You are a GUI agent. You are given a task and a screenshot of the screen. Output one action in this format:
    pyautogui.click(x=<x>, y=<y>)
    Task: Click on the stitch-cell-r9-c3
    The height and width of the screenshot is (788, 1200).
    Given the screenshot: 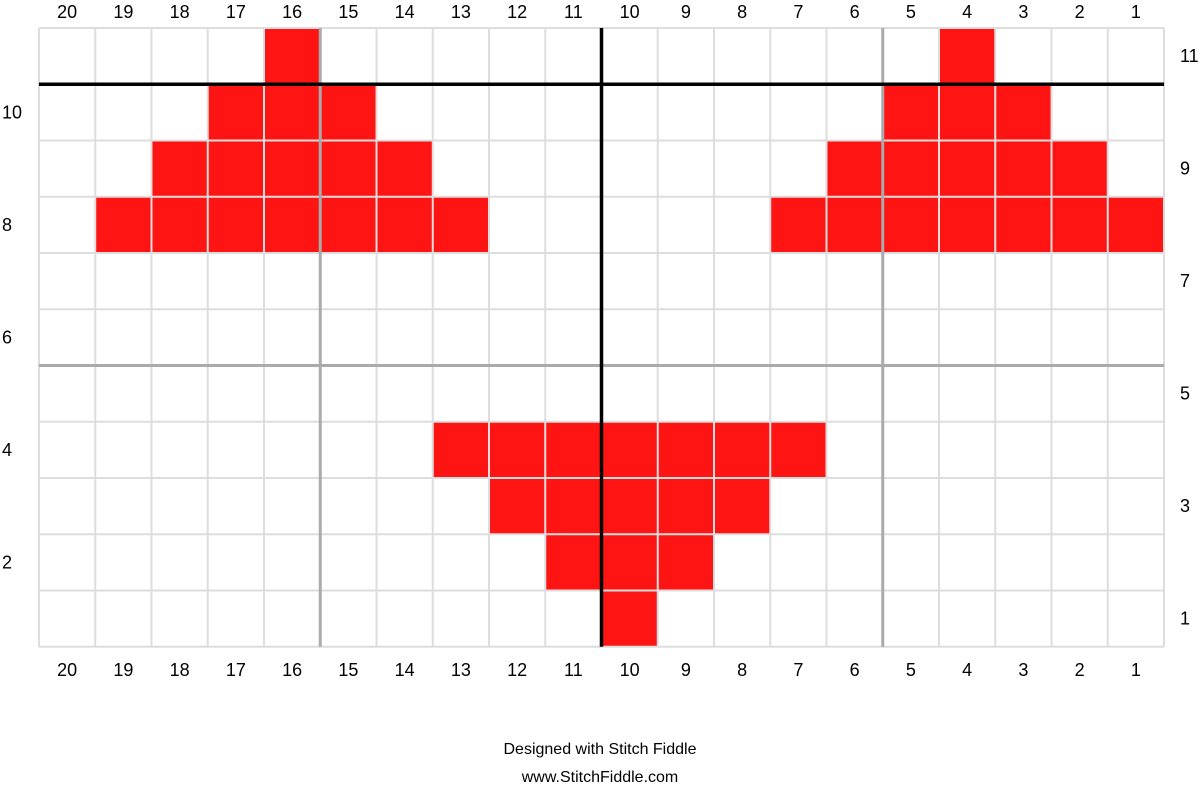 What is the action you would take?
    pyautogui.click(x=1023, y=168)
    